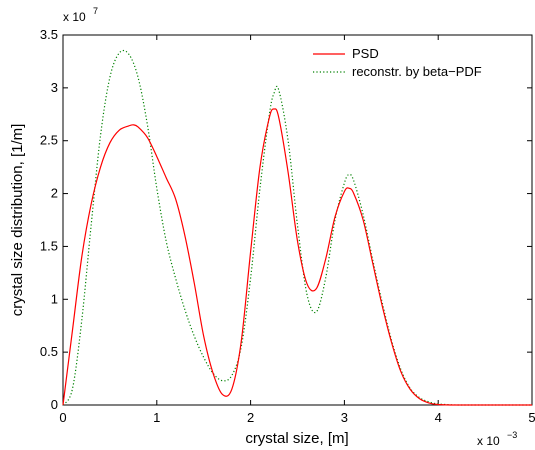  I want to click on x-tick-label: 5, so click(531, 417).